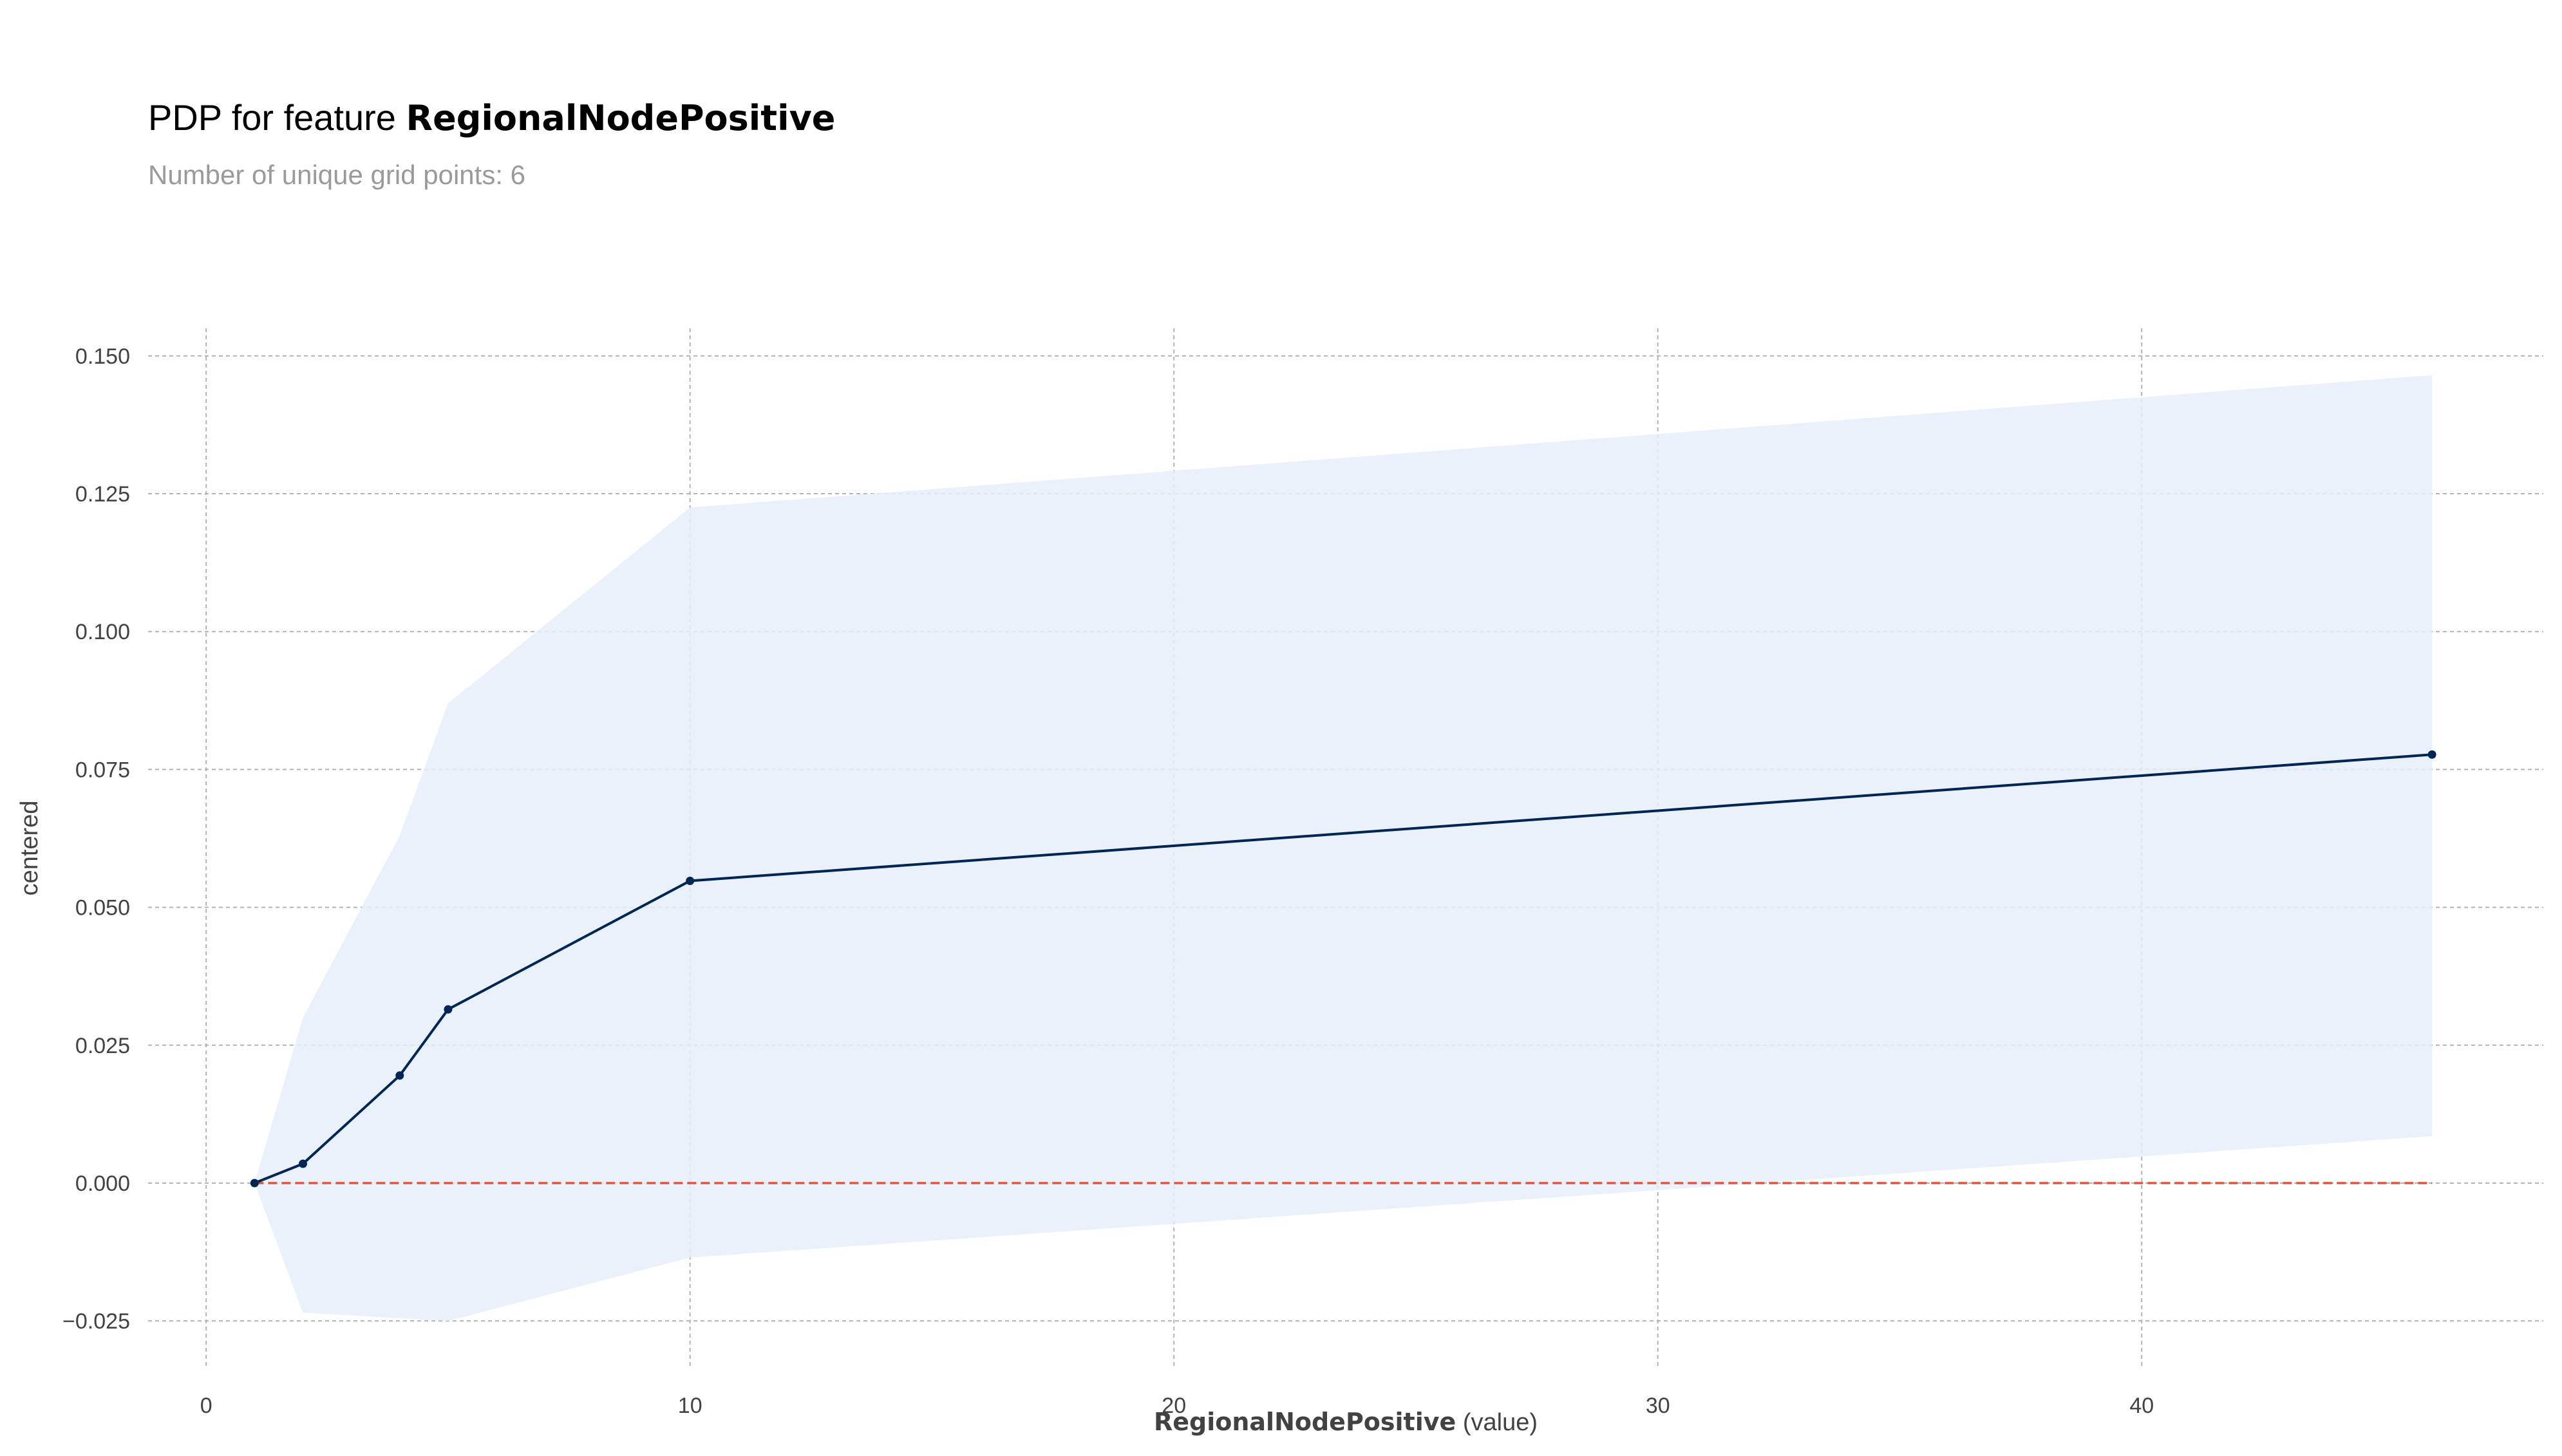 The image size is (2562, 1456). I want to click on chart-title: PDP for feature RegionalNodePositive, so click(491, 117).